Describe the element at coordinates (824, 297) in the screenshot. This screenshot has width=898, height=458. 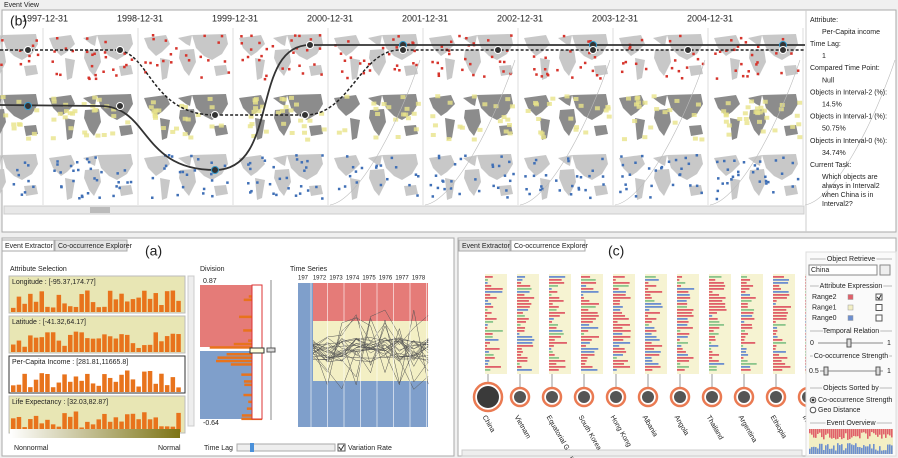
I see `range-label: Range2` at that location.